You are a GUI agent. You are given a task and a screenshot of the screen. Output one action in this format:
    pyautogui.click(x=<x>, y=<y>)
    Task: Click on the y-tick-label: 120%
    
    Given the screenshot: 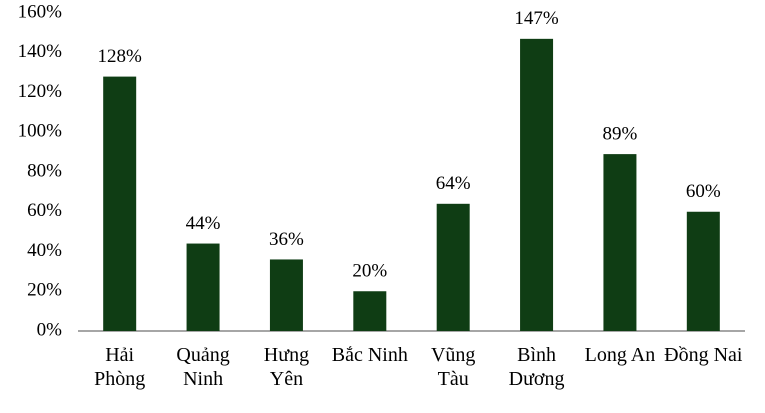 What is the action you would take?
    pyautogui.click(x=40, y=91)
    